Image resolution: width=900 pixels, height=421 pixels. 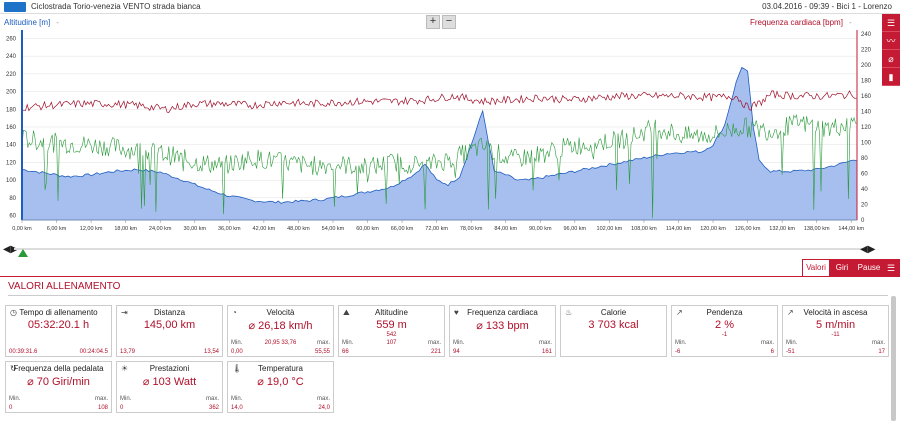 I want to click on x-tick-label: 24,00 km, so click(x=160, y=229).